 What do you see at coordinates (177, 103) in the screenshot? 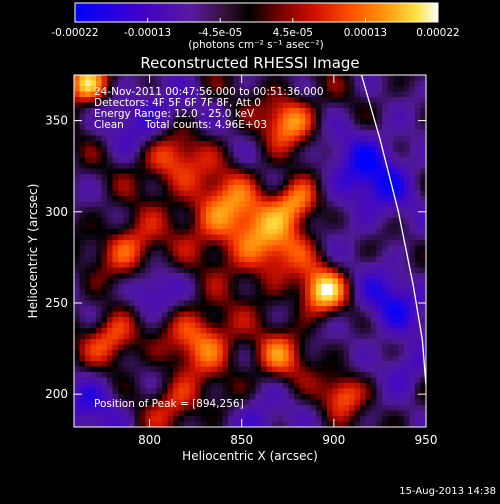
I see `detectors-annotation: Detectors: 4F 5F 6F 7F 8F, Att 0` at bounding box center [177, 103].